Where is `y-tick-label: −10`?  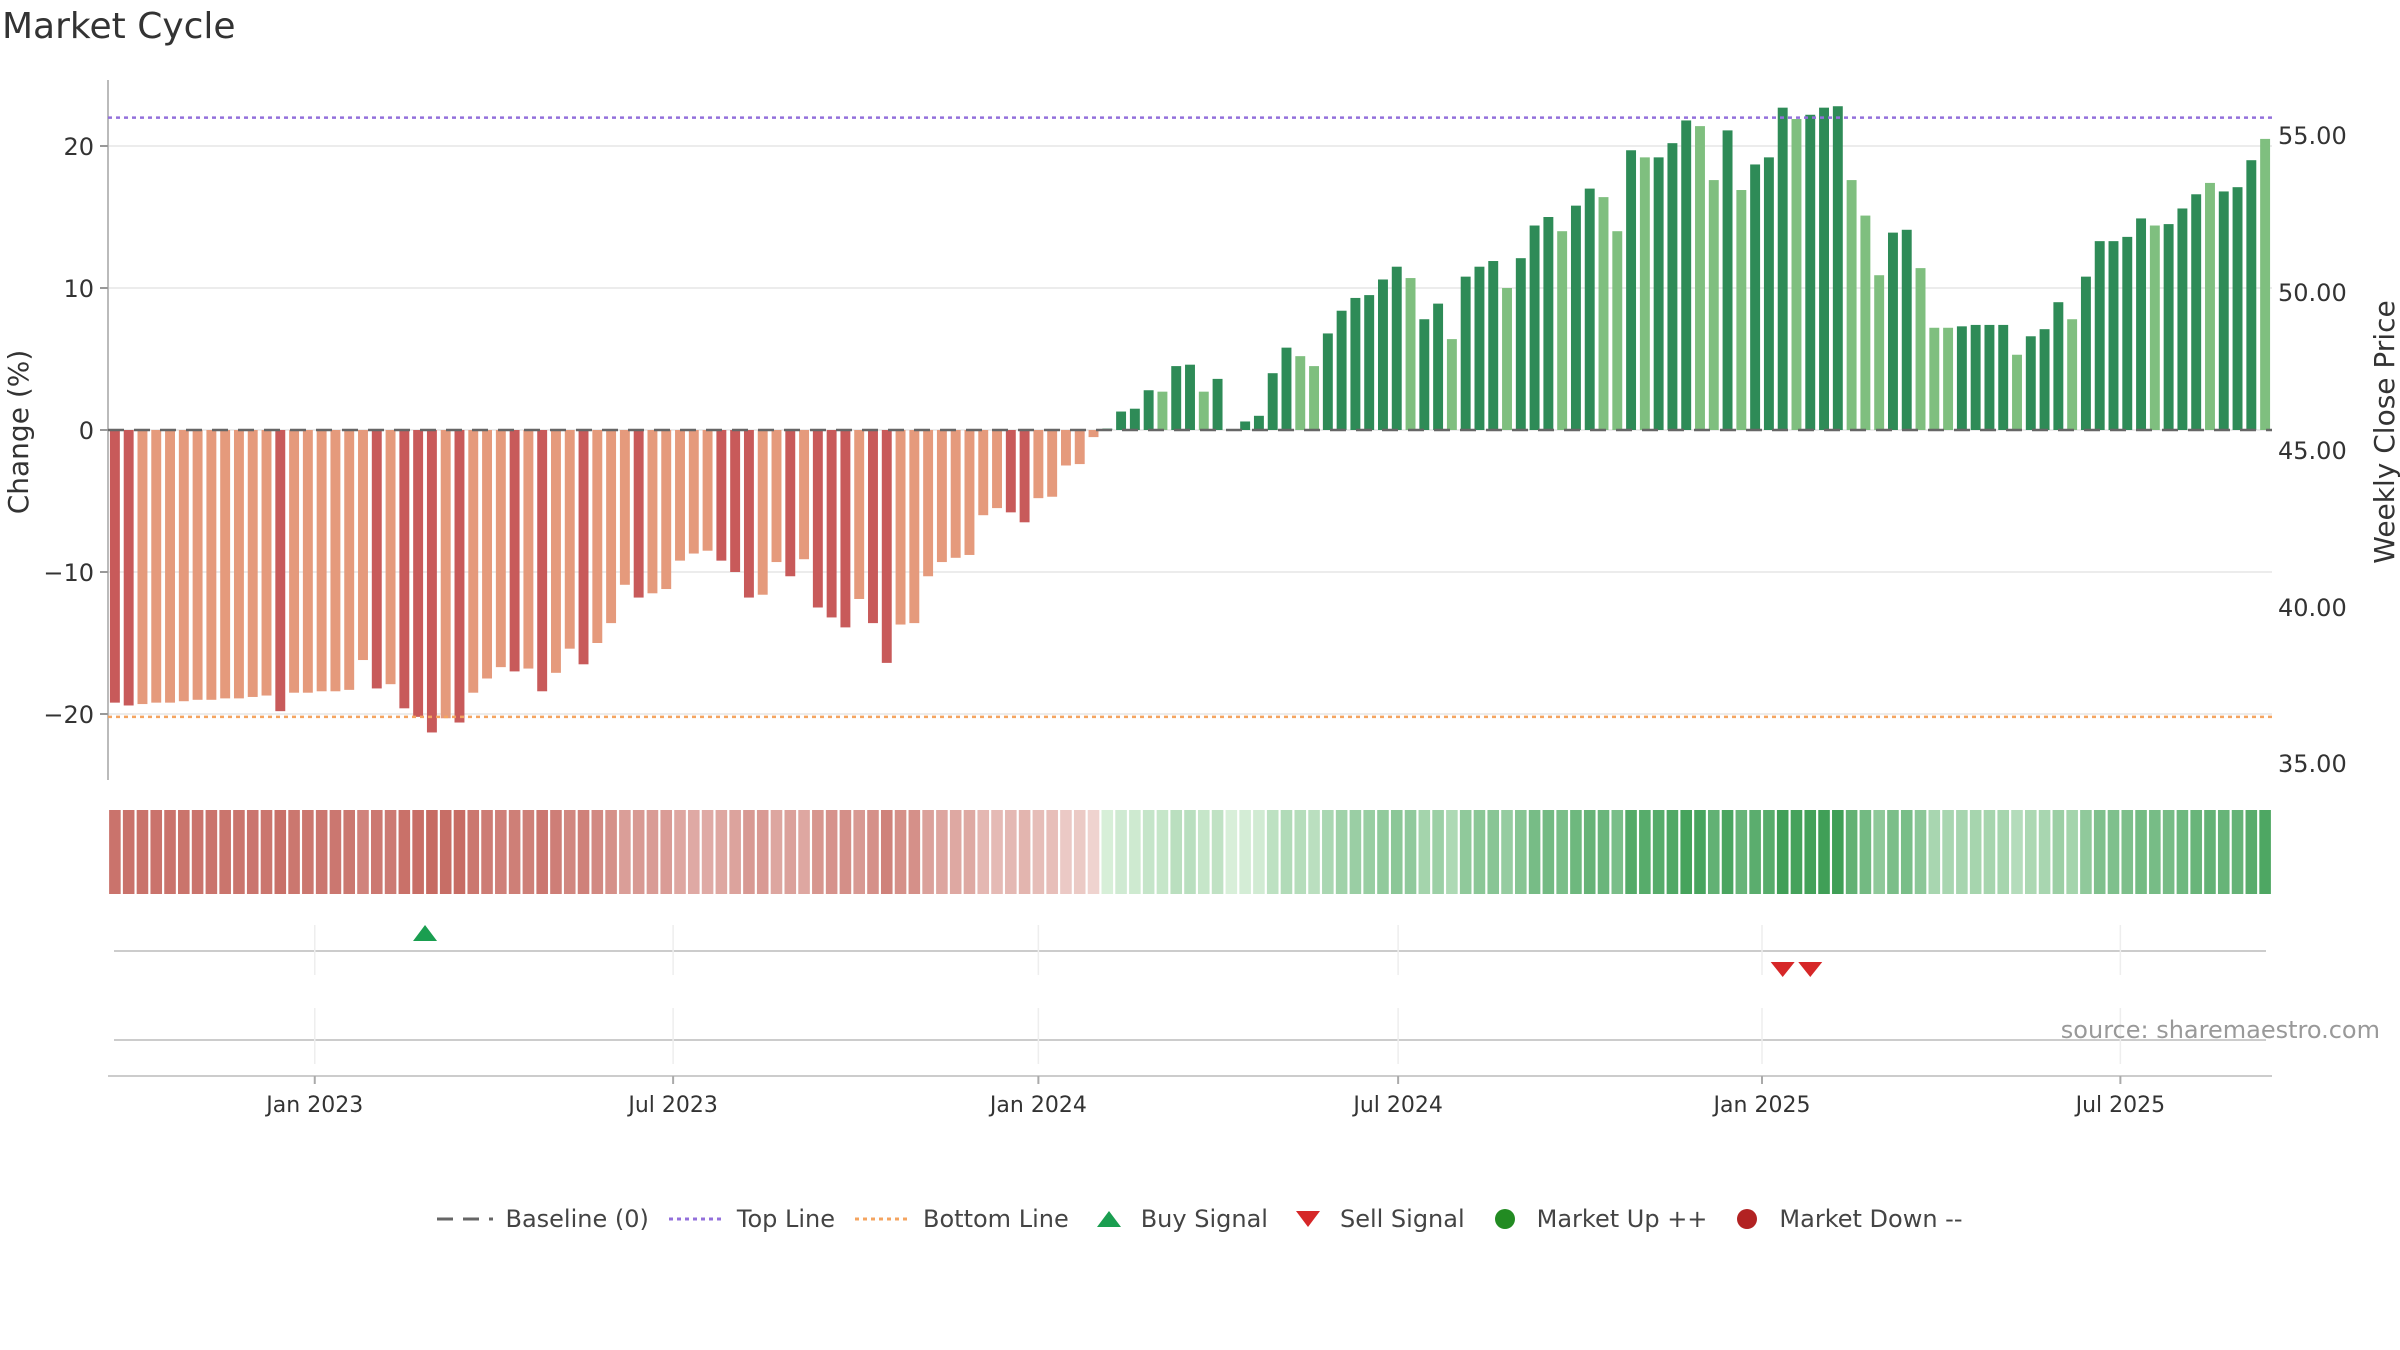 y-tick-label: −10 is located at coordinates (68, 573).